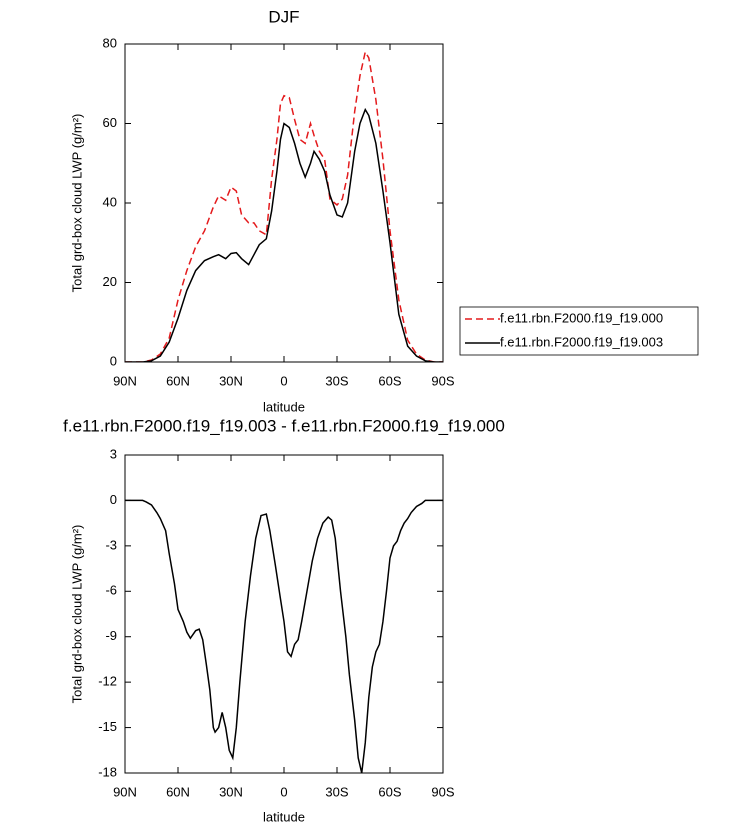  Describe the element at coordinates (110, 122) in the screenshot. I see `y-tick-label: 60` at that location.